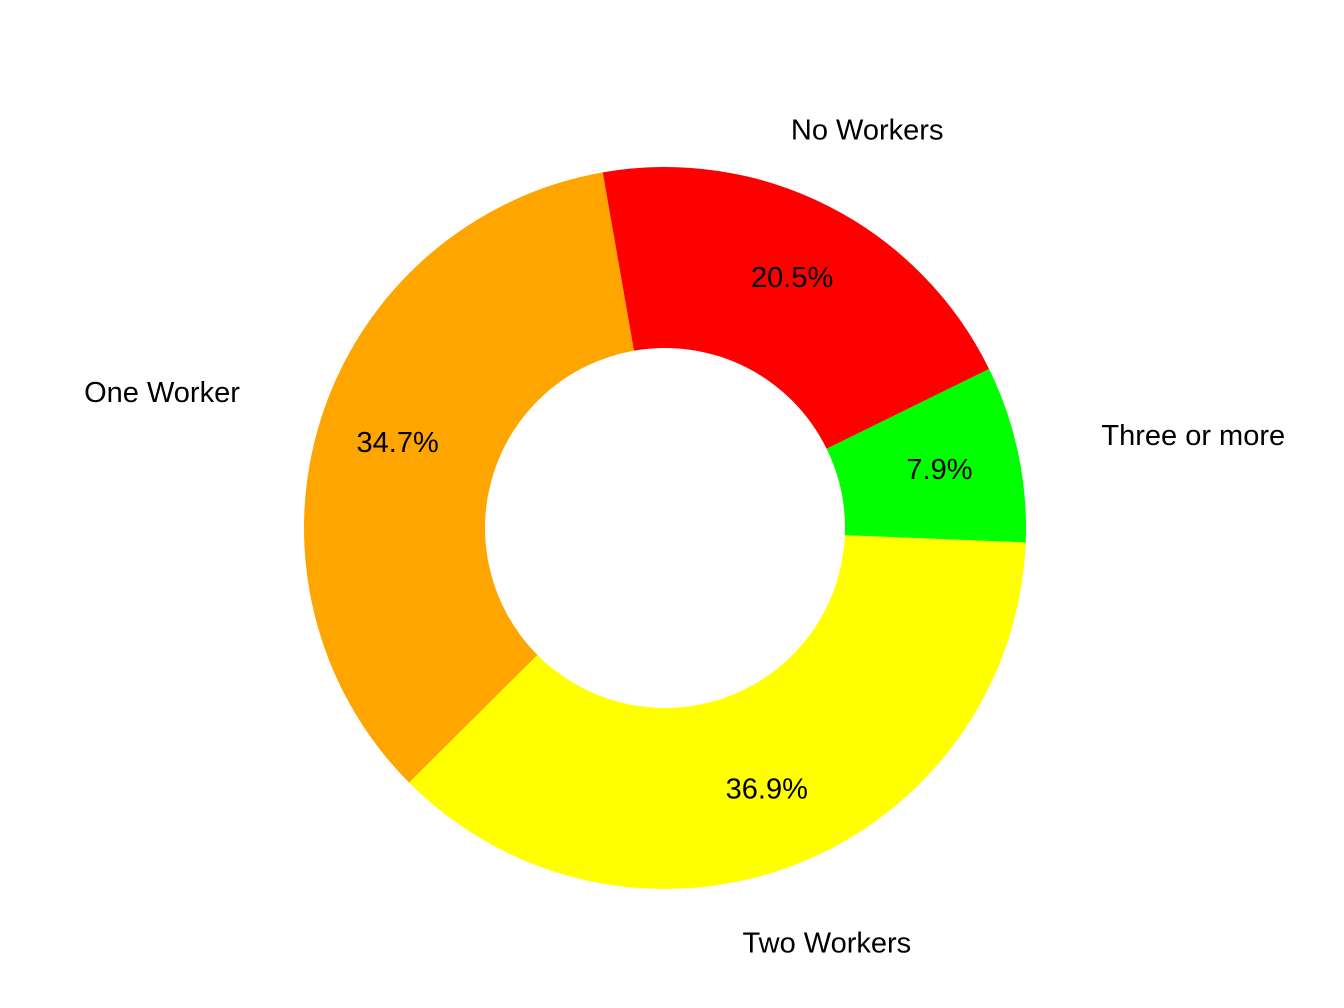 The height and width of the screenshot is (1008, 1344). What do you see at coordinates (827, 944) in the screenshot?
I see `category-label-two-workers: Two Workers` at bounding box center [827, 944].